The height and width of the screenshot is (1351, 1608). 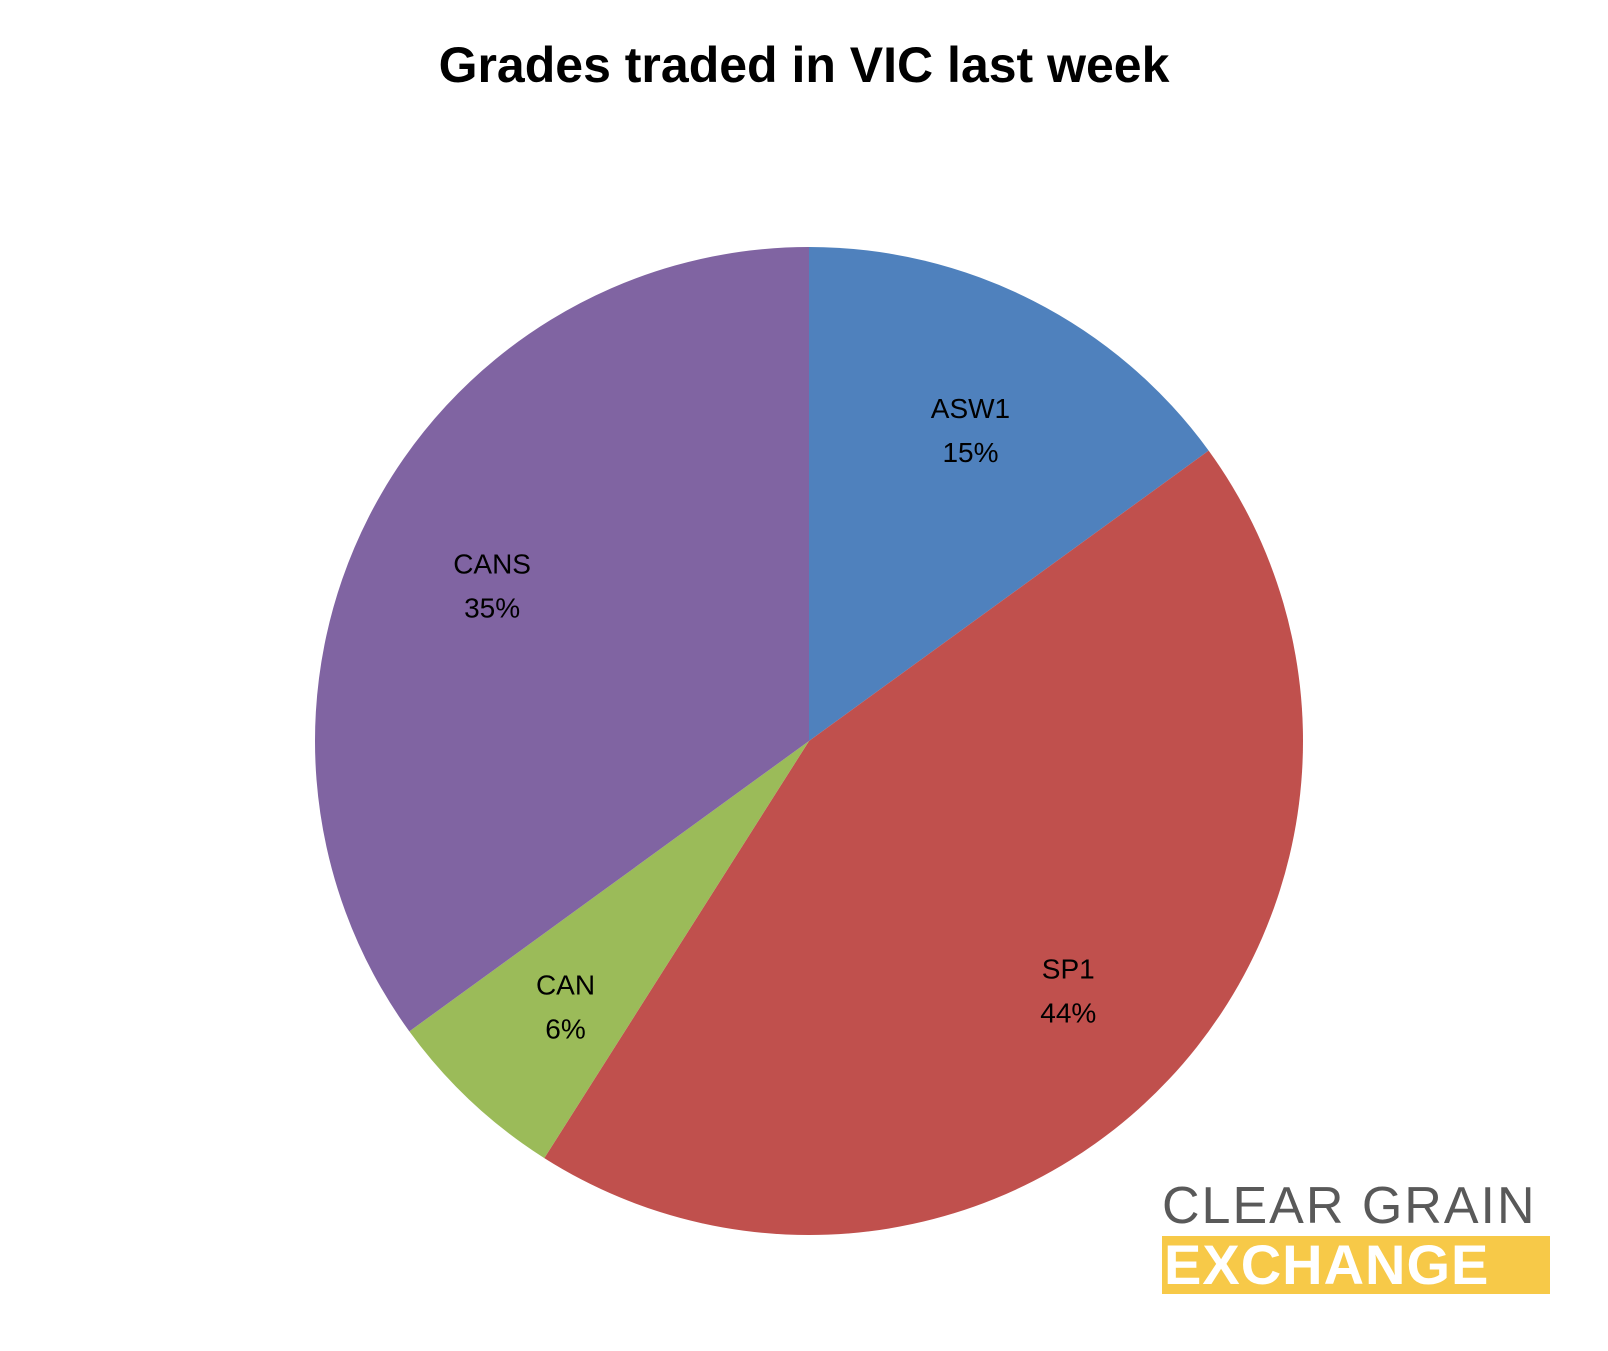 What do you see at coordinates (804, 65) in the screenshot?
I see `chart-title: Grades traded in VIC last week` at bounding box center [804, 65].